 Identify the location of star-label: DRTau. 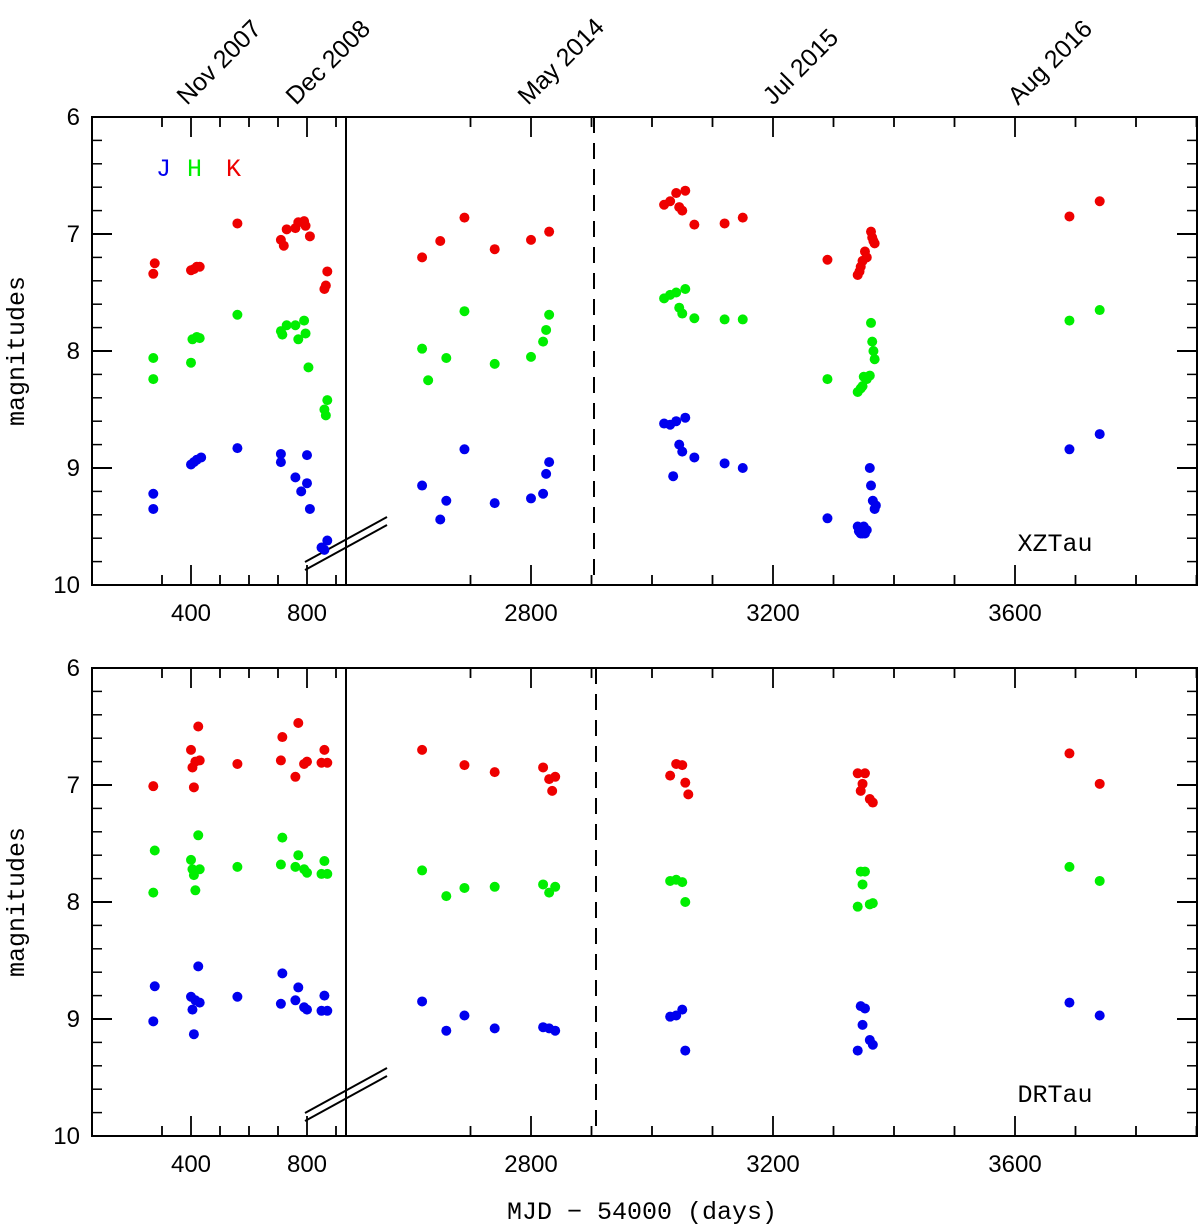
(1054, 1095).